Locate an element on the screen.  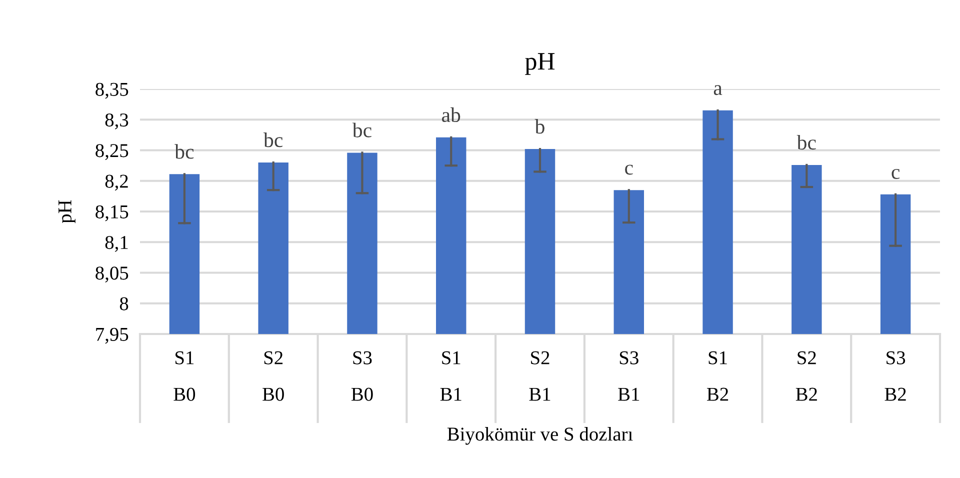
category-label: S3 B1 is located at coordinates (629, 376).